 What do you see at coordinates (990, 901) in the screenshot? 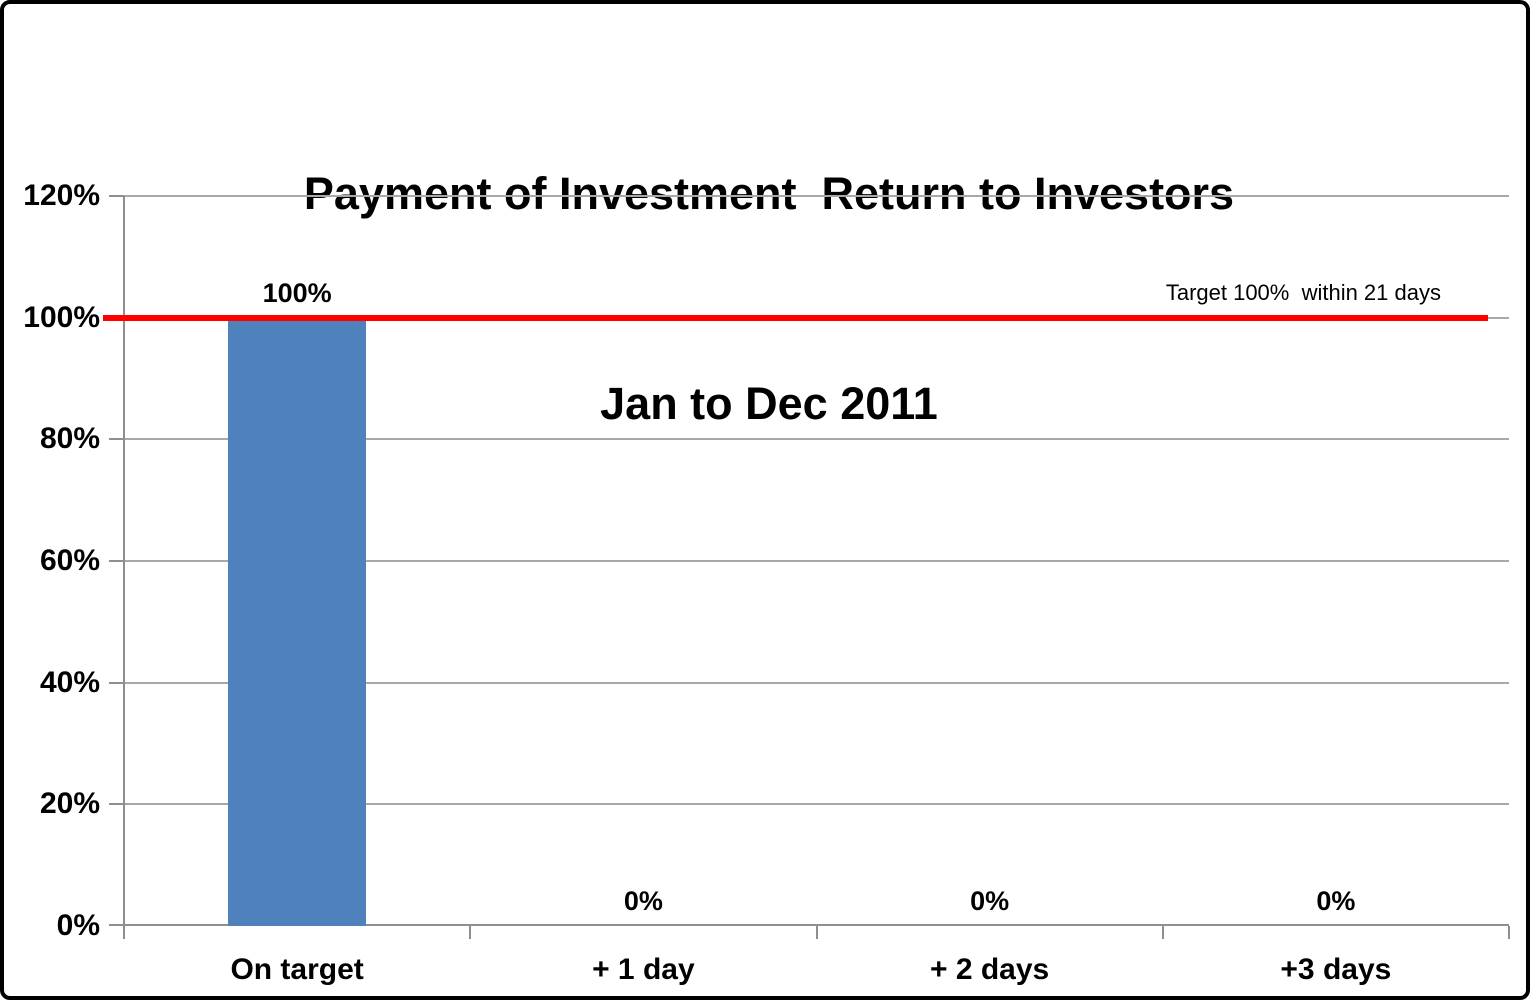
I see `bar-value-label-2: 0%` at bounding box center [990, 901].